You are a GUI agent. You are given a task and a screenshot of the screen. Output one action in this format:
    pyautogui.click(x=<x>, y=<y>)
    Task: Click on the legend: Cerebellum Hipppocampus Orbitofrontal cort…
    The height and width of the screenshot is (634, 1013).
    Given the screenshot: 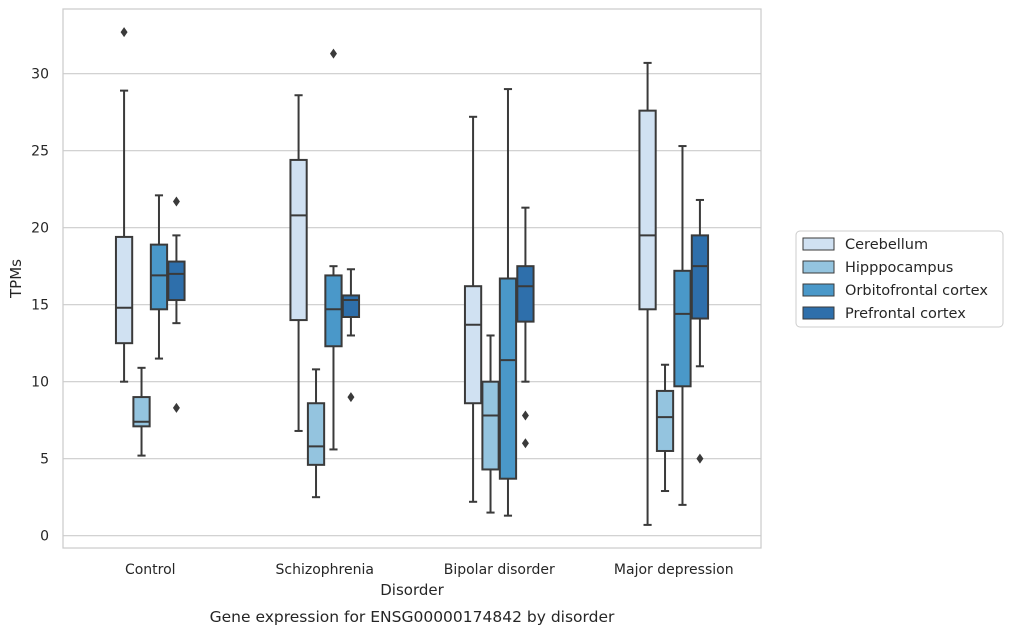 What is the action you would take?
    pyautogui.click(x=899, y=279)
    